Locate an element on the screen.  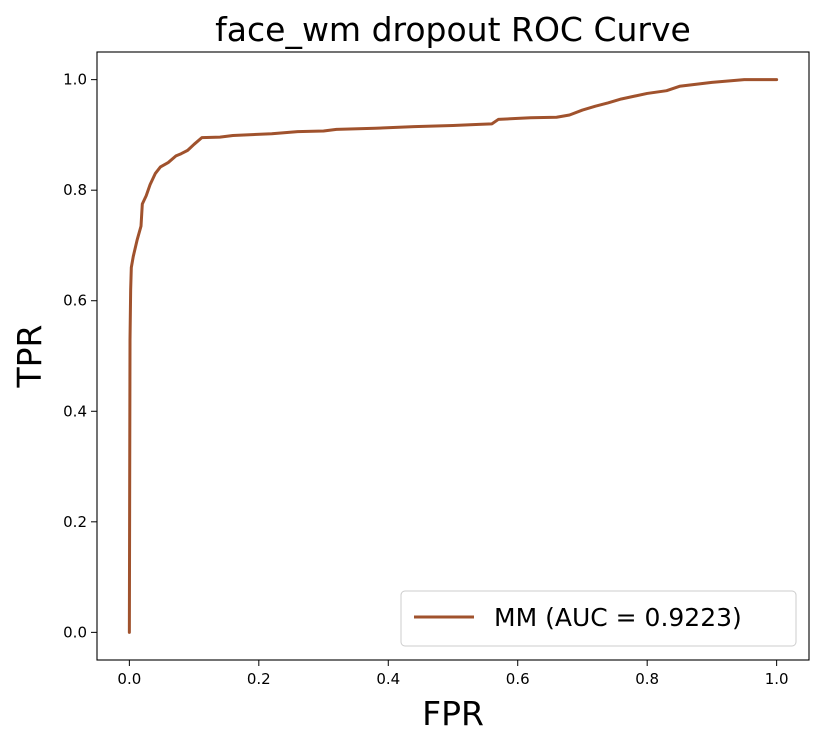
x-axis-label: FPR is located at coordinates (453, 713).